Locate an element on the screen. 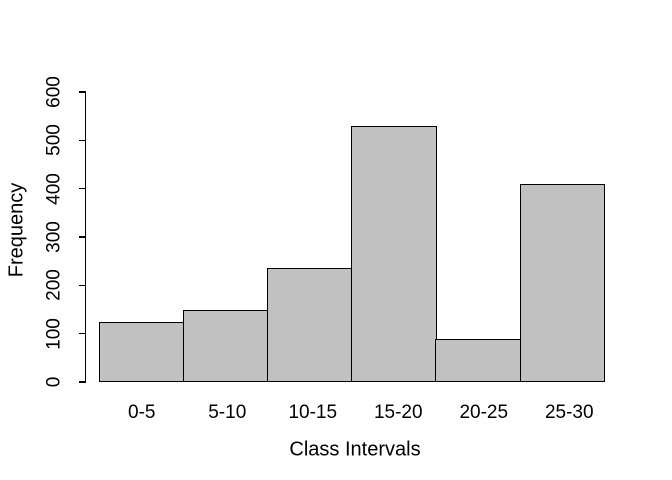  y-tick-label-200: 200 is located at coordinates (54, 285).